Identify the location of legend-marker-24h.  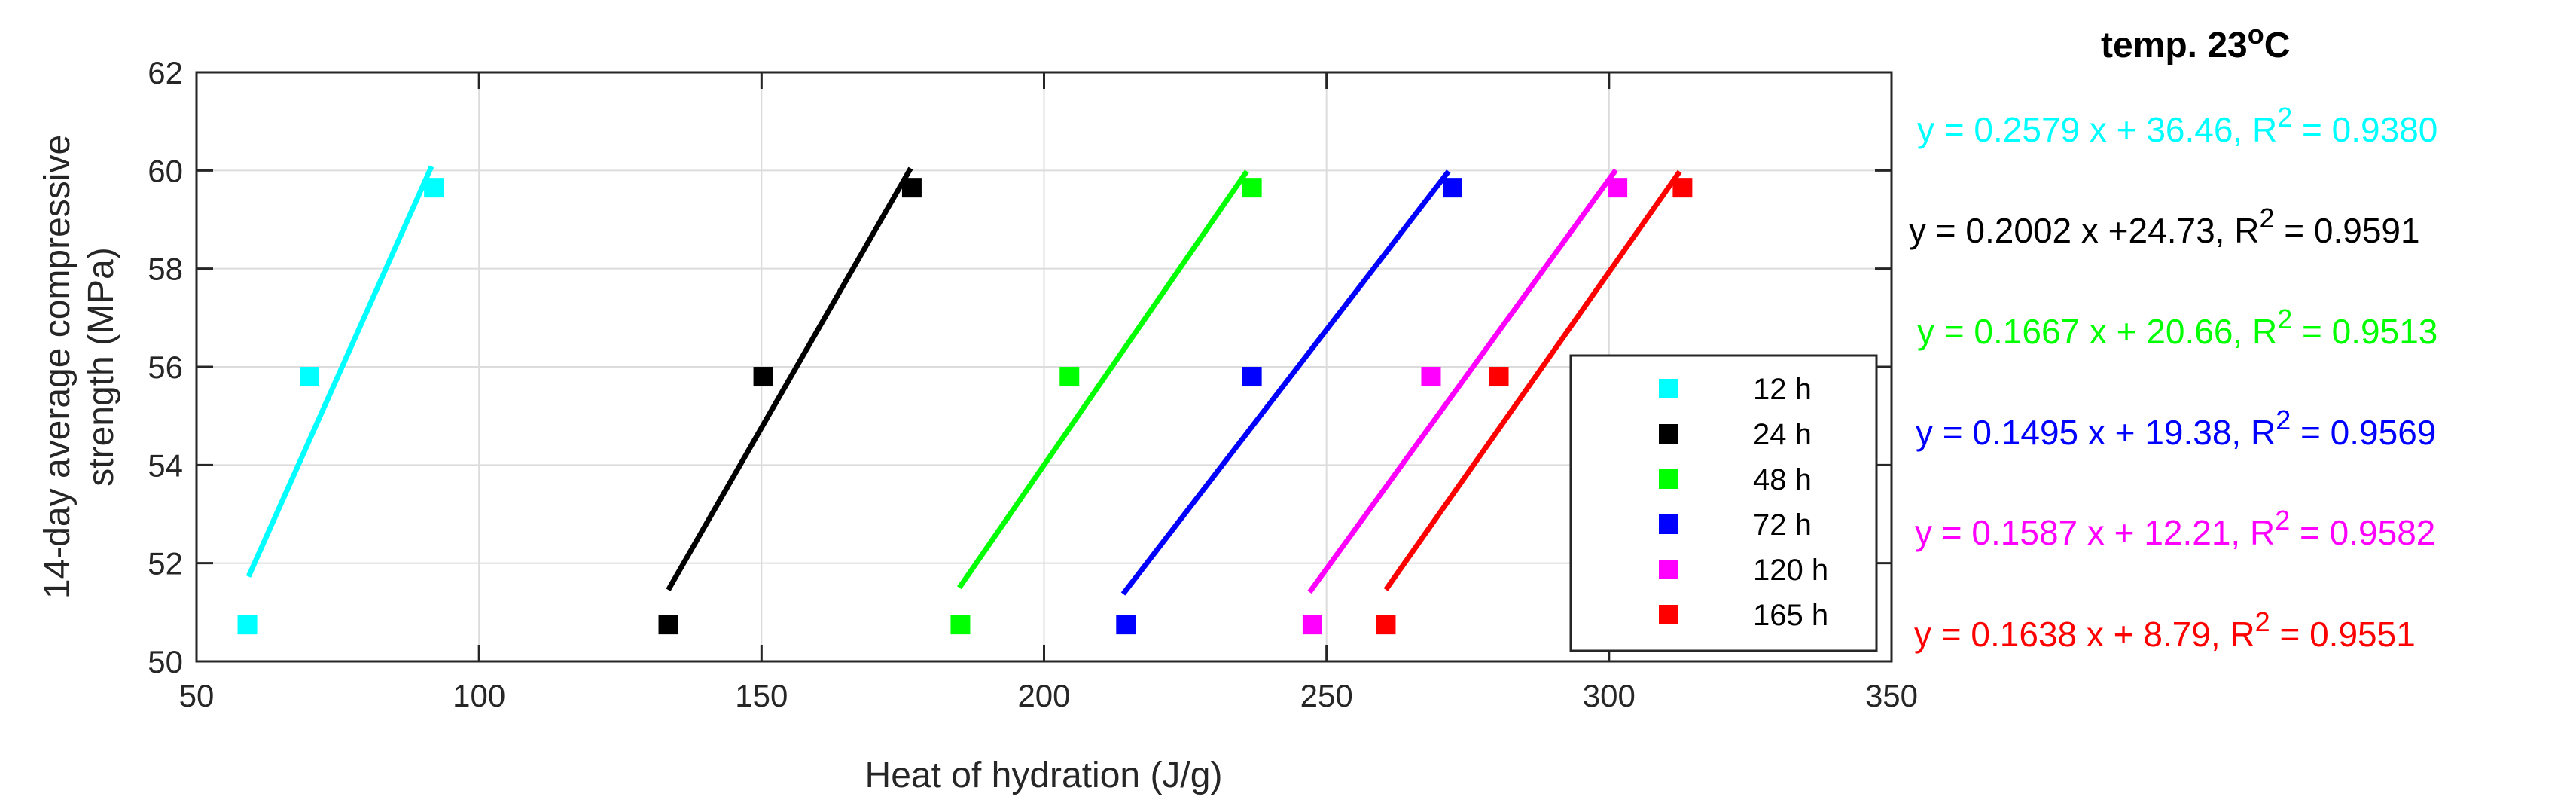
(1668, 434).